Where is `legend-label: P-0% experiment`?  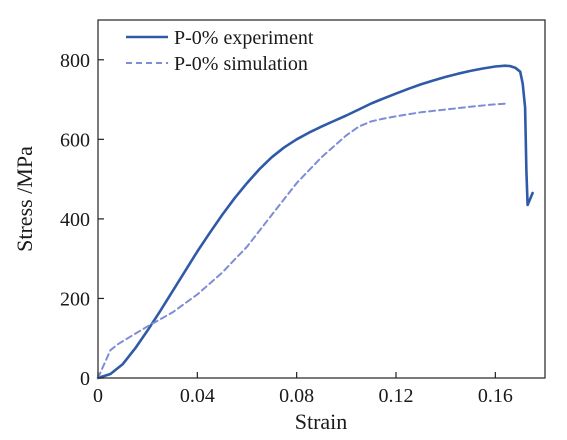 legend-label: P-0% experiment is located at coordinates (244, 38).